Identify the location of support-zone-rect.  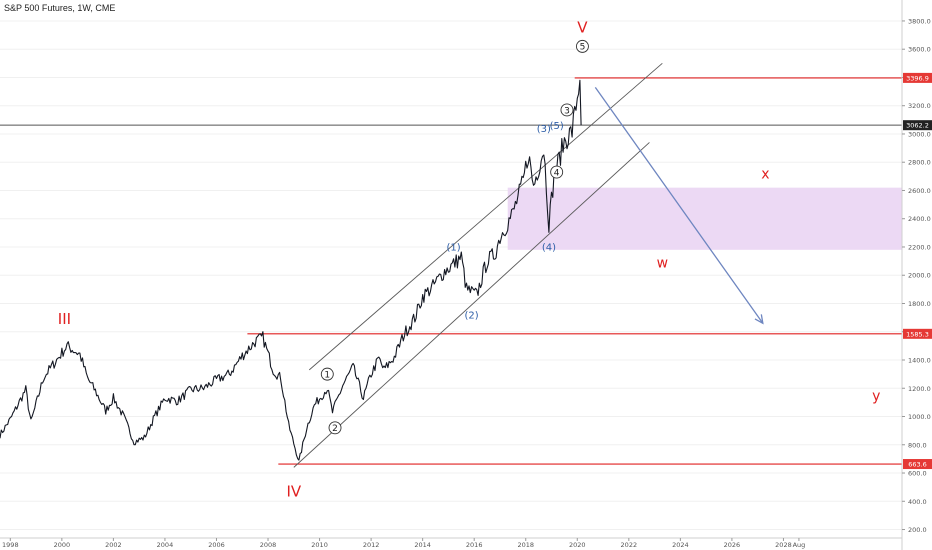
(704, 218).